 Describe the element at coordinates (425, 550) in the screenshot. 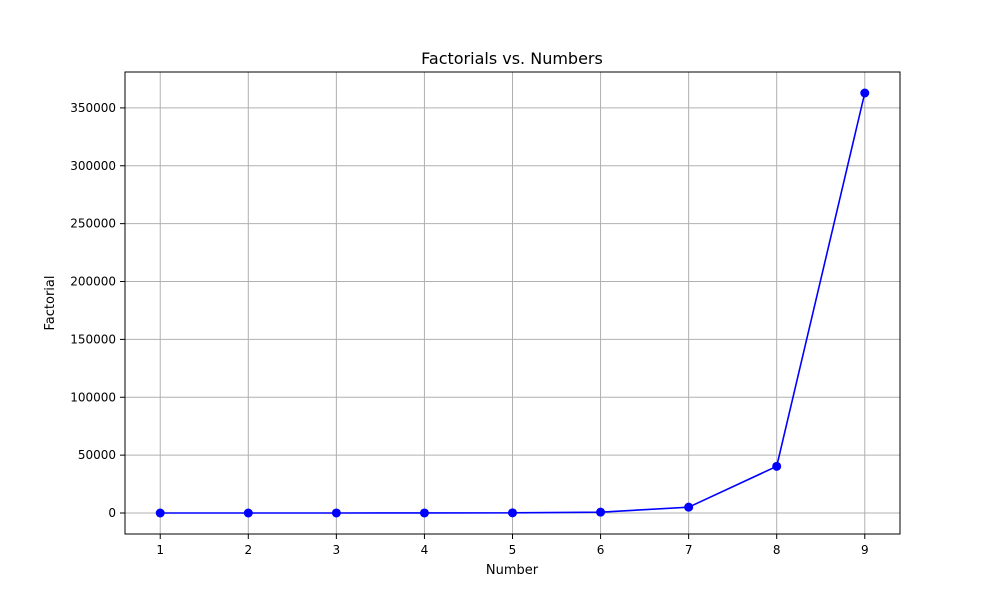

I see `x-tick-label: 4` at that location.